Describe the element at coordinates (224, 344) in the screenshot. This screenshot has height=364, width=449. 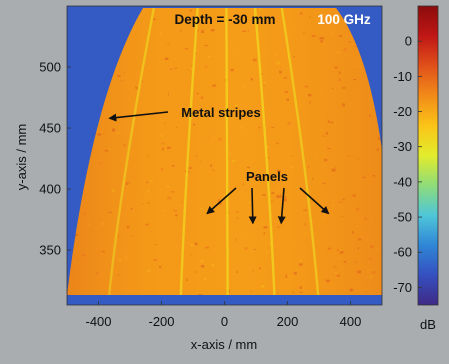
I see `x-axis-label: x-axis / mm` at that location.